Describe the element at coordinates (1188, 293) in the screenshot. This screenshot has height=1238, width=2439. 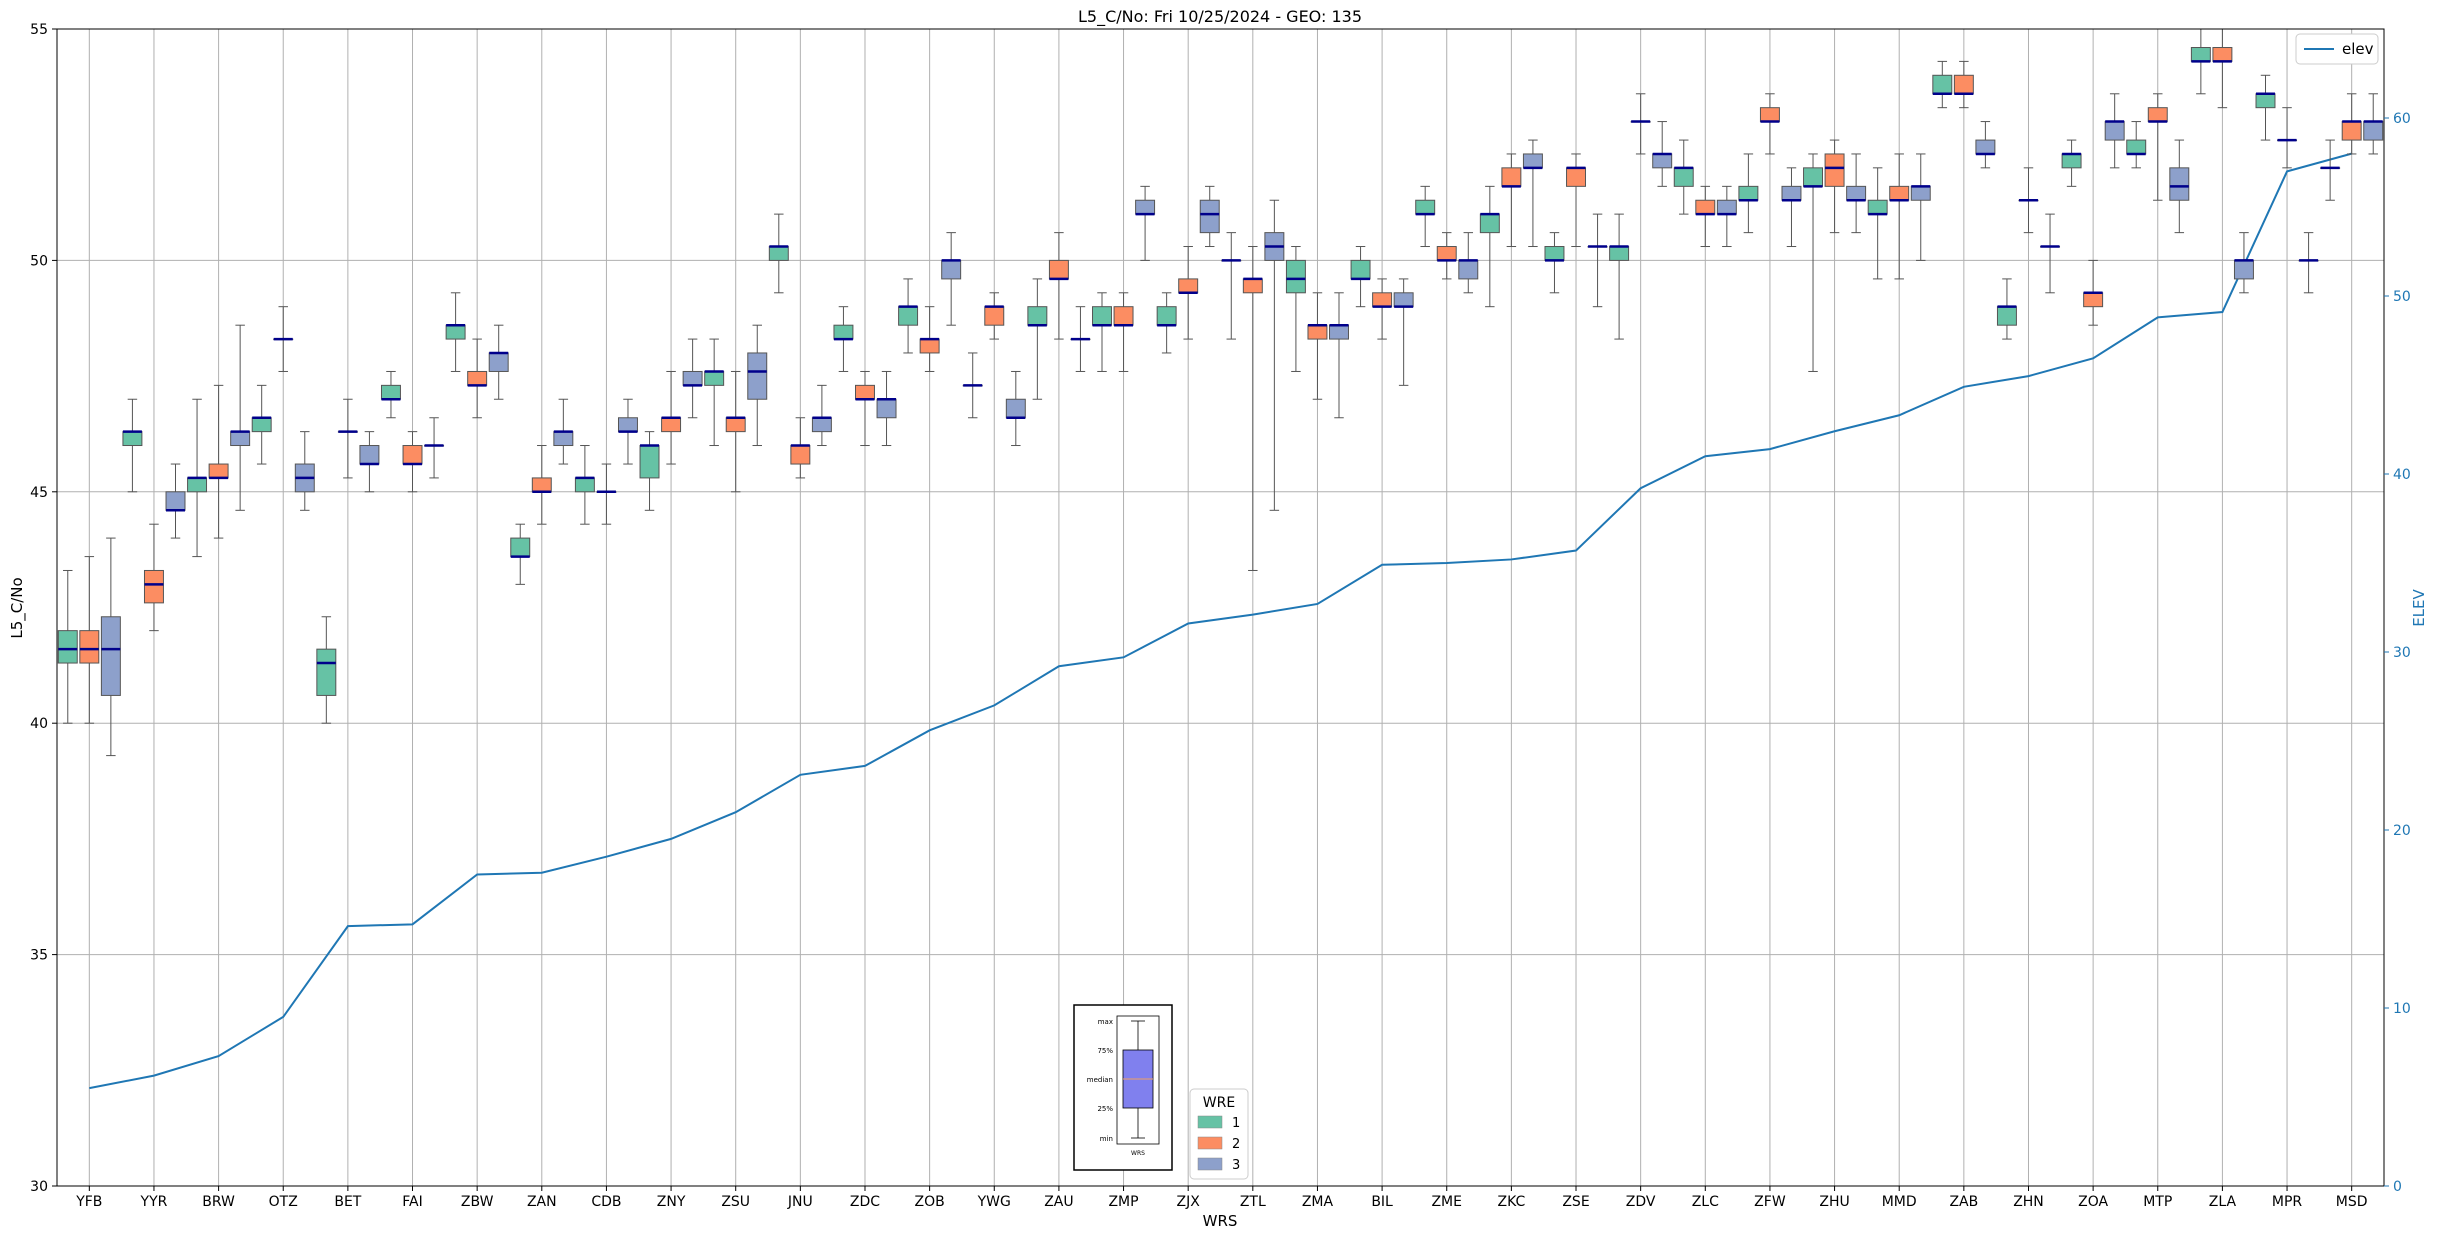
I see `boxplot-zjx-wre2` at that location.